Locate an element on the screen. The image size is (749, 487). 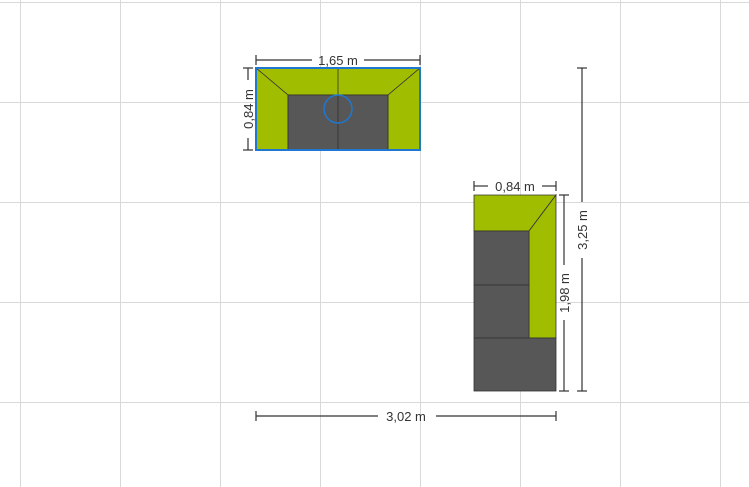
corner-width-dimension is located at coordinates (515, 186).